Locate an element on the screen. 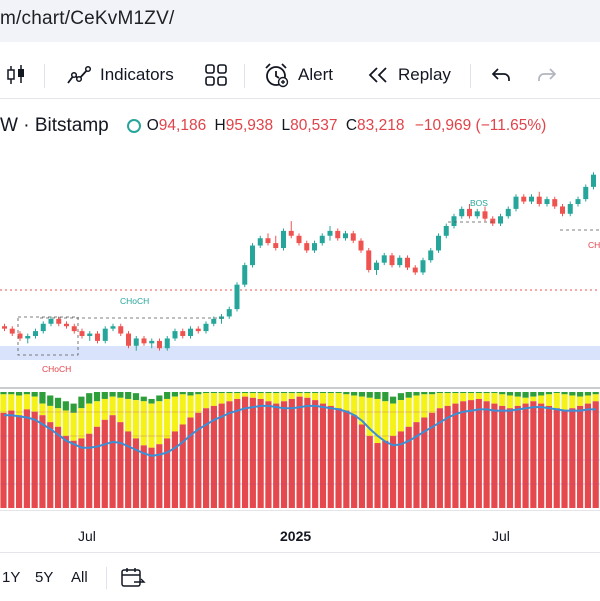 The width and height of the screenshot is (600, 601). redo-button is located at coordinates (547, 75).